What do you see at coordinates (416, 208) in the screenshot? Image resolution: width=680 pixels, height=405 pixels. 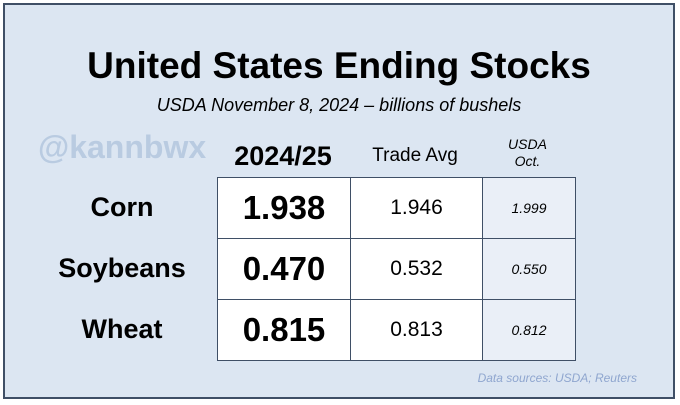 I see `cell-corn-trade-avg: 1.946` at bounding box center [416, 208].